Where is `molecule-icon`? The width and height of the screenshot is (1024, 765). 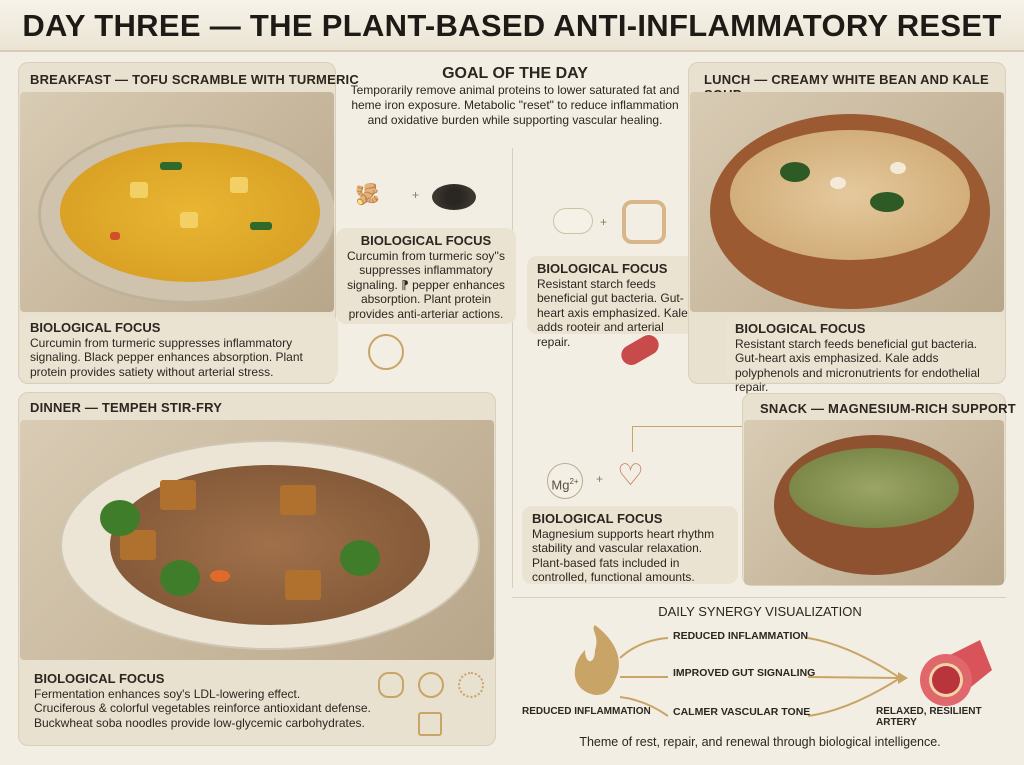
molecule-icon is located at coordinates (386, 352).